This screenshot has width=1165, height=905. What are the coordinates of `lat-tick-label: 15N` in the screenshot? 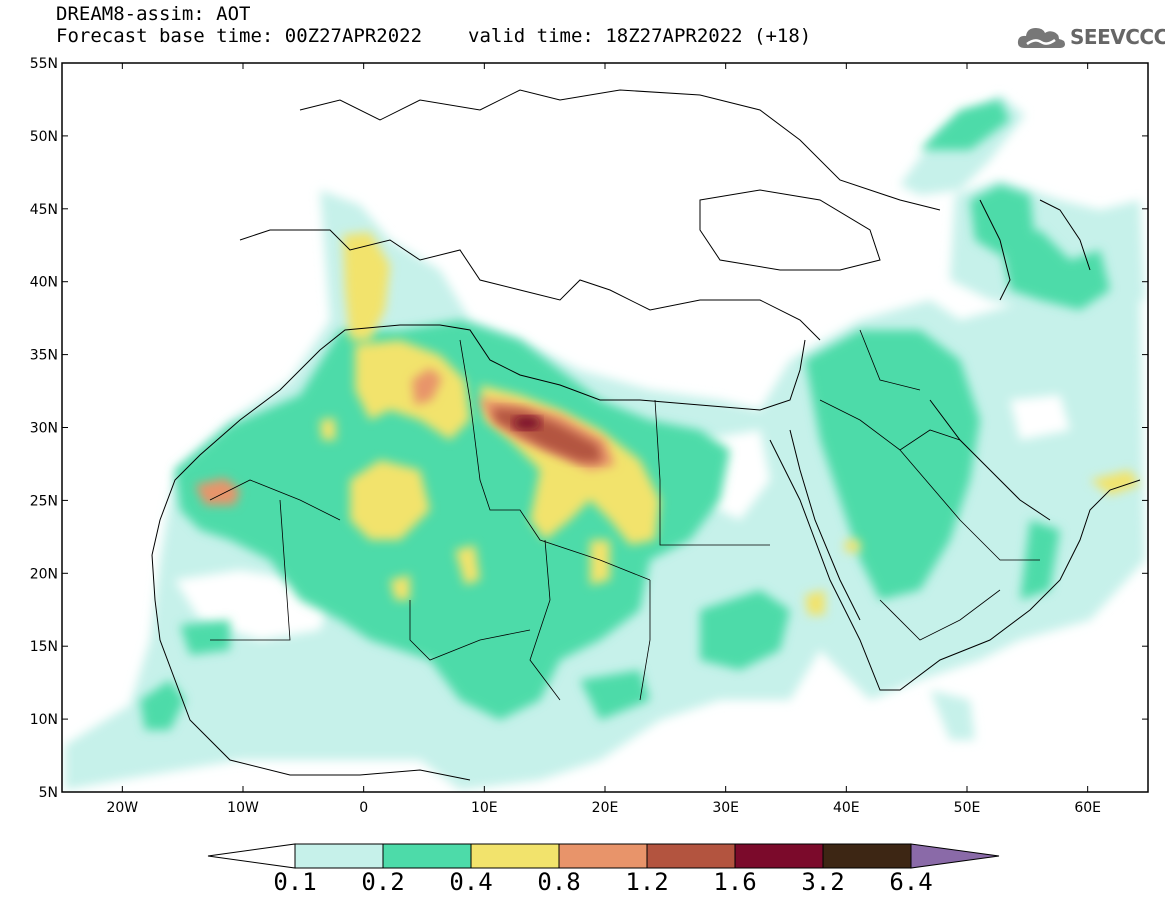 It's located at (44, 647).